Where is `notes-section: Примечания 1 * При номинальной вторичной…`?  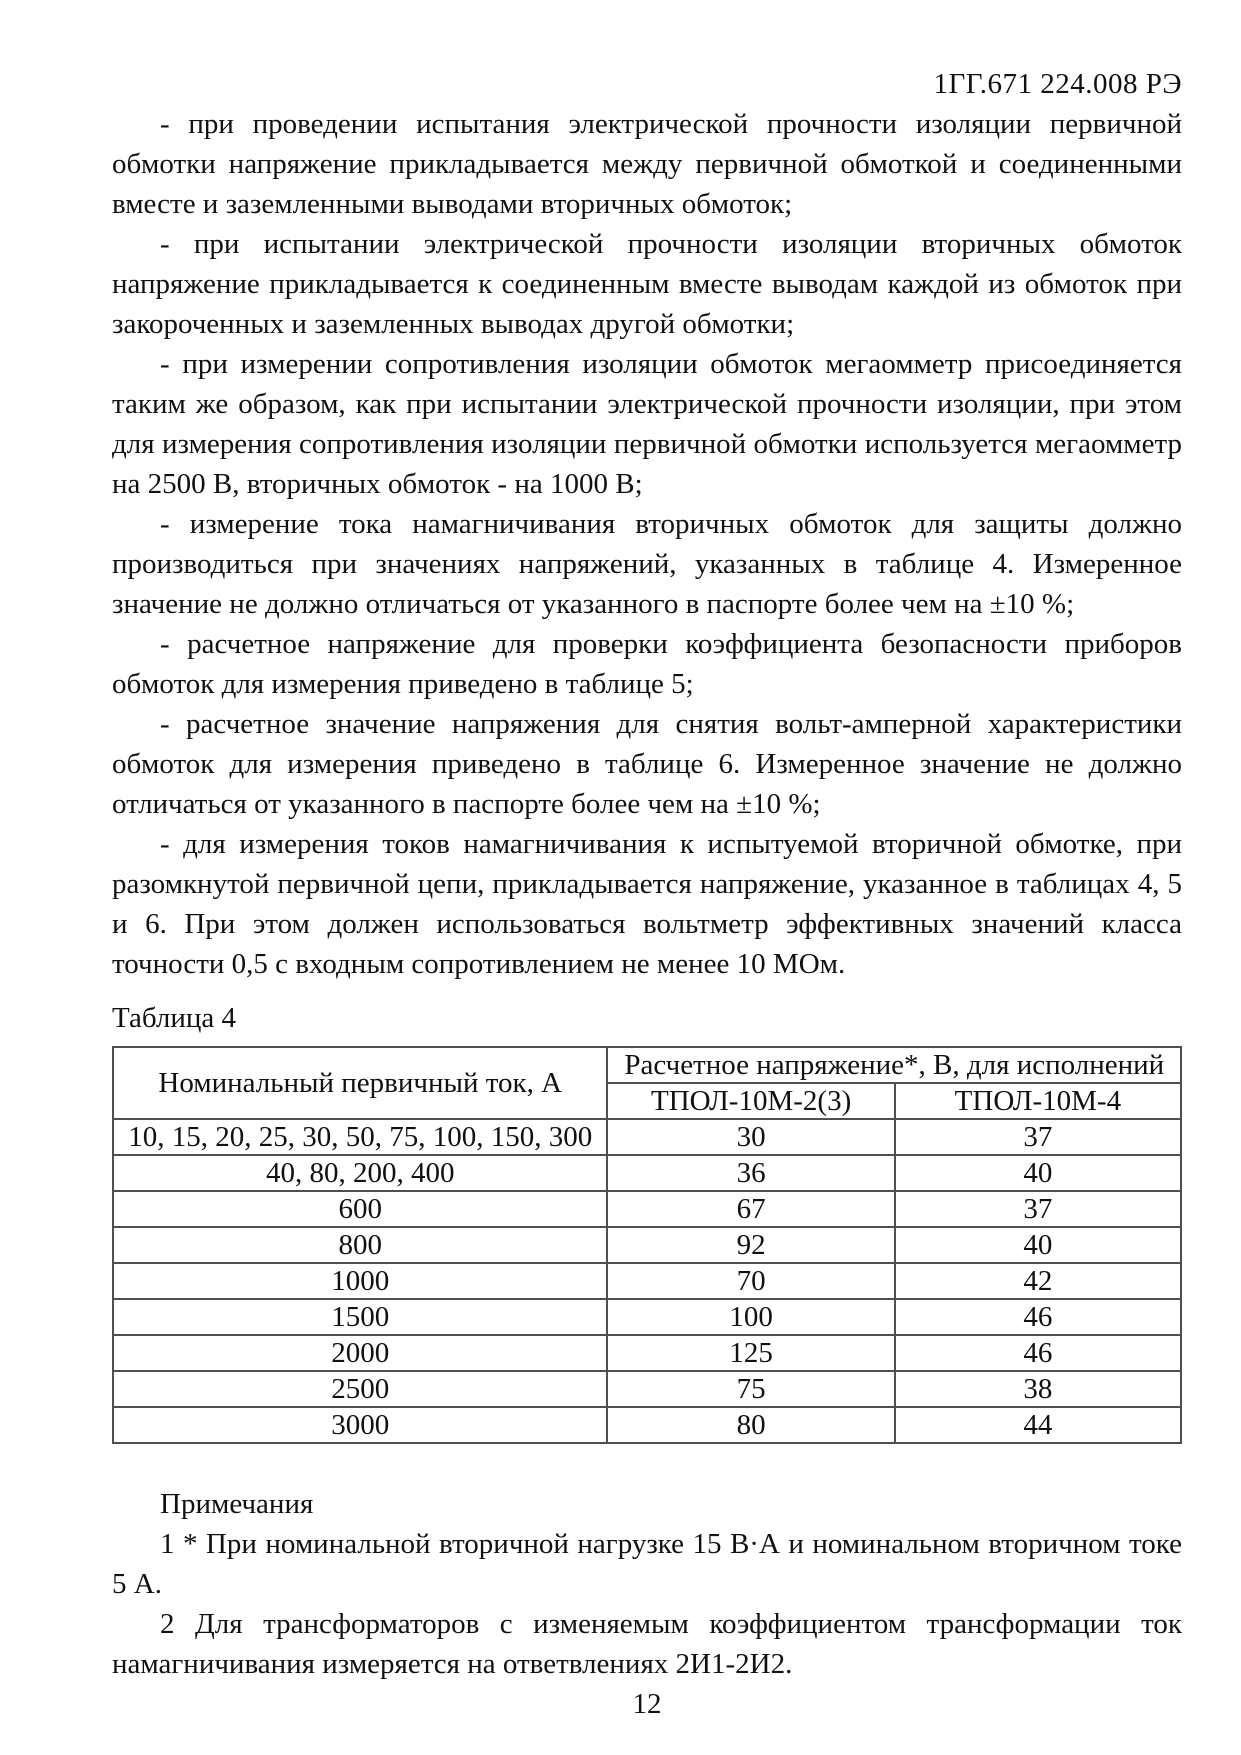
notes-section: Примечания 1 * При номинальной вторичной… is located at coordinates (647, 1584).